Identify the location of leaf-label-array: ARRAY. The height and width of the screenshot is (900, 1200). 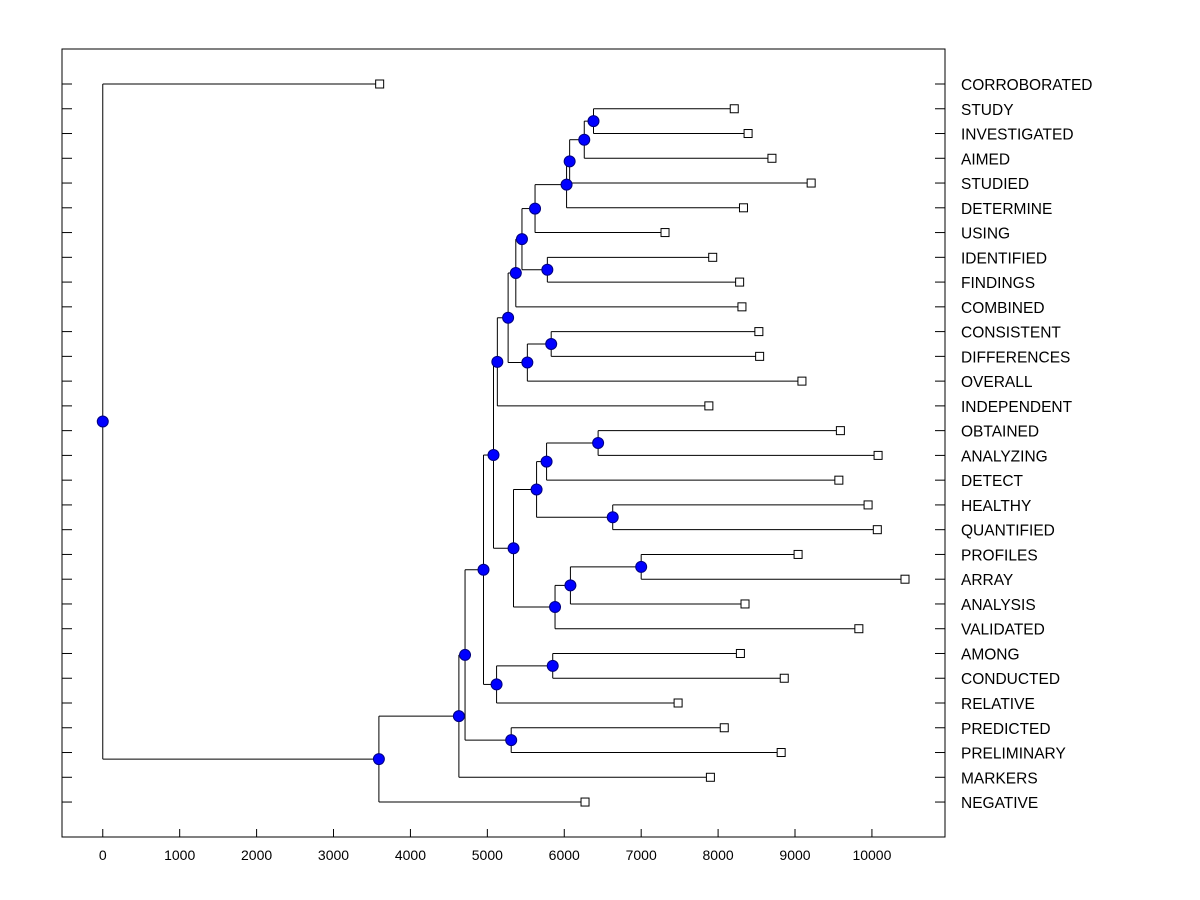
(987, 580).